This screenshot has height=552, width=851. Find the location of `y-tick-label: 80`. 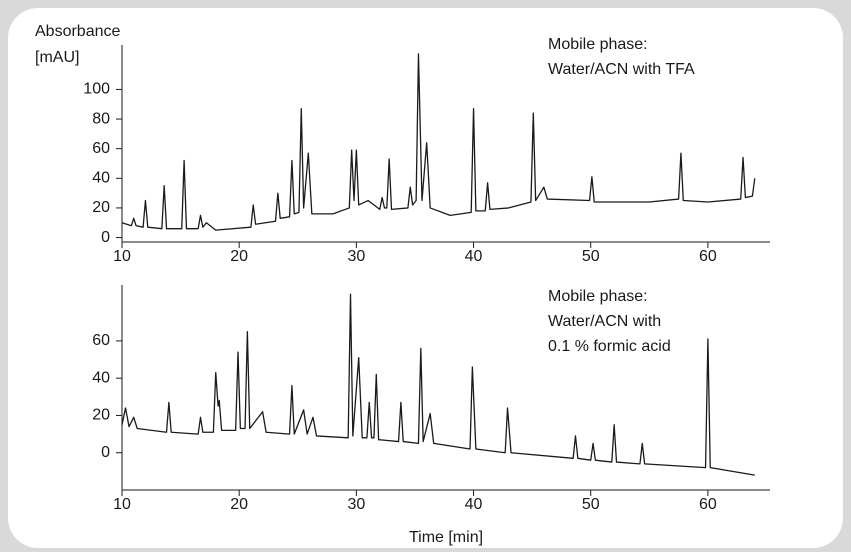

y-tick-label: 80 is located at coordinates (101, 118).